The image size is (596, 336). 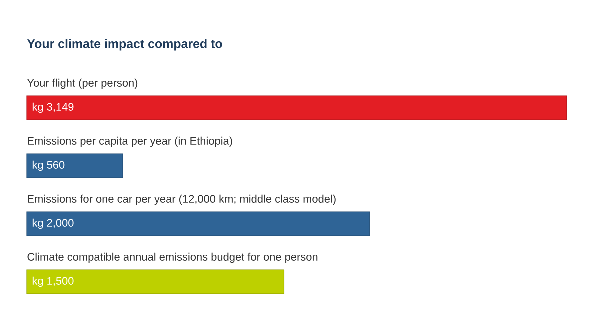 I want to click on data-label: kg 560, so click(x=48, y=166).